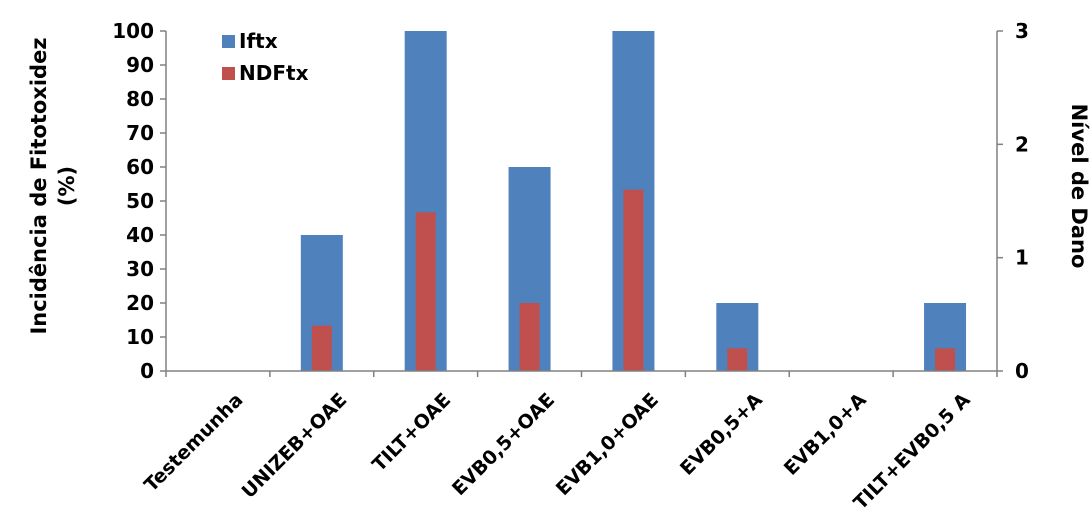  I want to click on category-label: Testemunha, so click(193, 442).